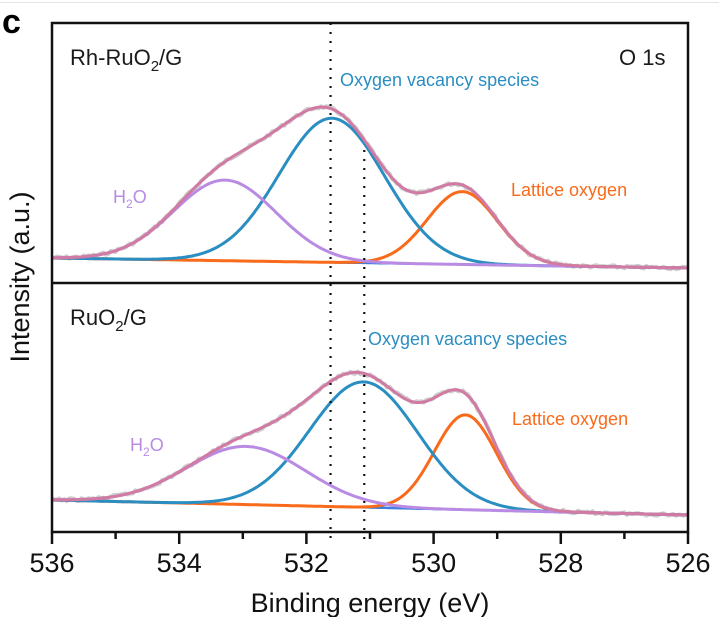  What do you see at coordinates (560, 563) in the screenshot?
I see `x-tick-label: 528` at bounding box center [560, 563].